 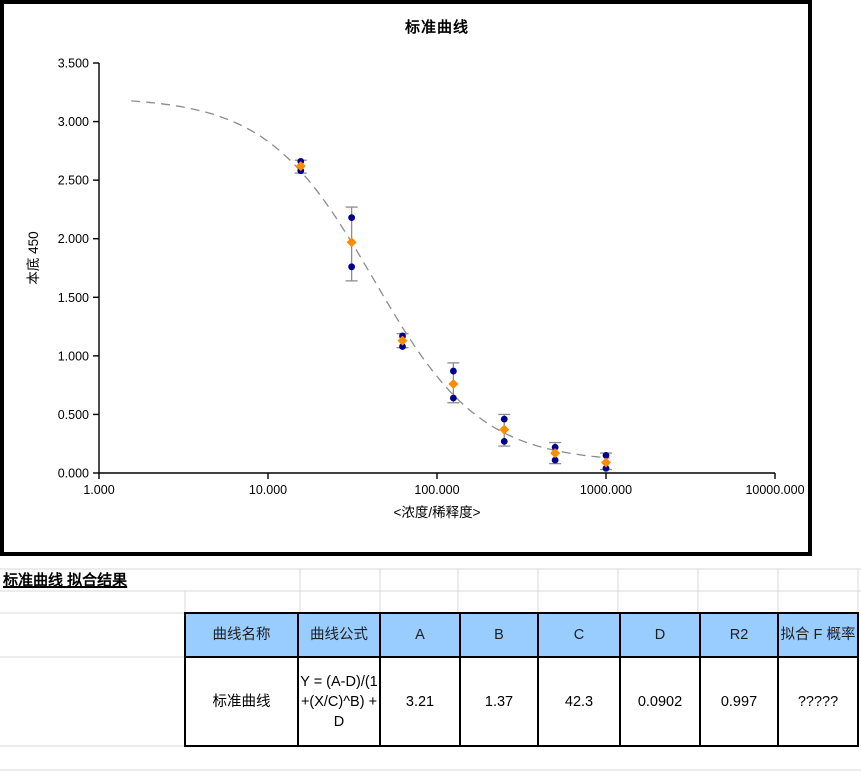 I want to click on x-tick-label: 10.000, so click(x=268, y=490).